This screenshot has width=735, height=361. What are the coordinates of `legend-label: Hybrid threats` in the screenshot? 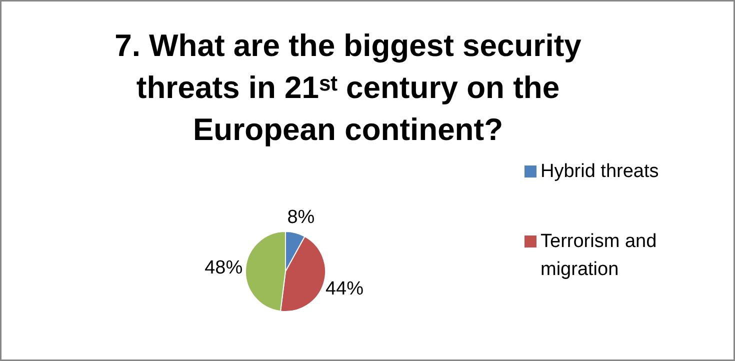 It's located at (599, 171).